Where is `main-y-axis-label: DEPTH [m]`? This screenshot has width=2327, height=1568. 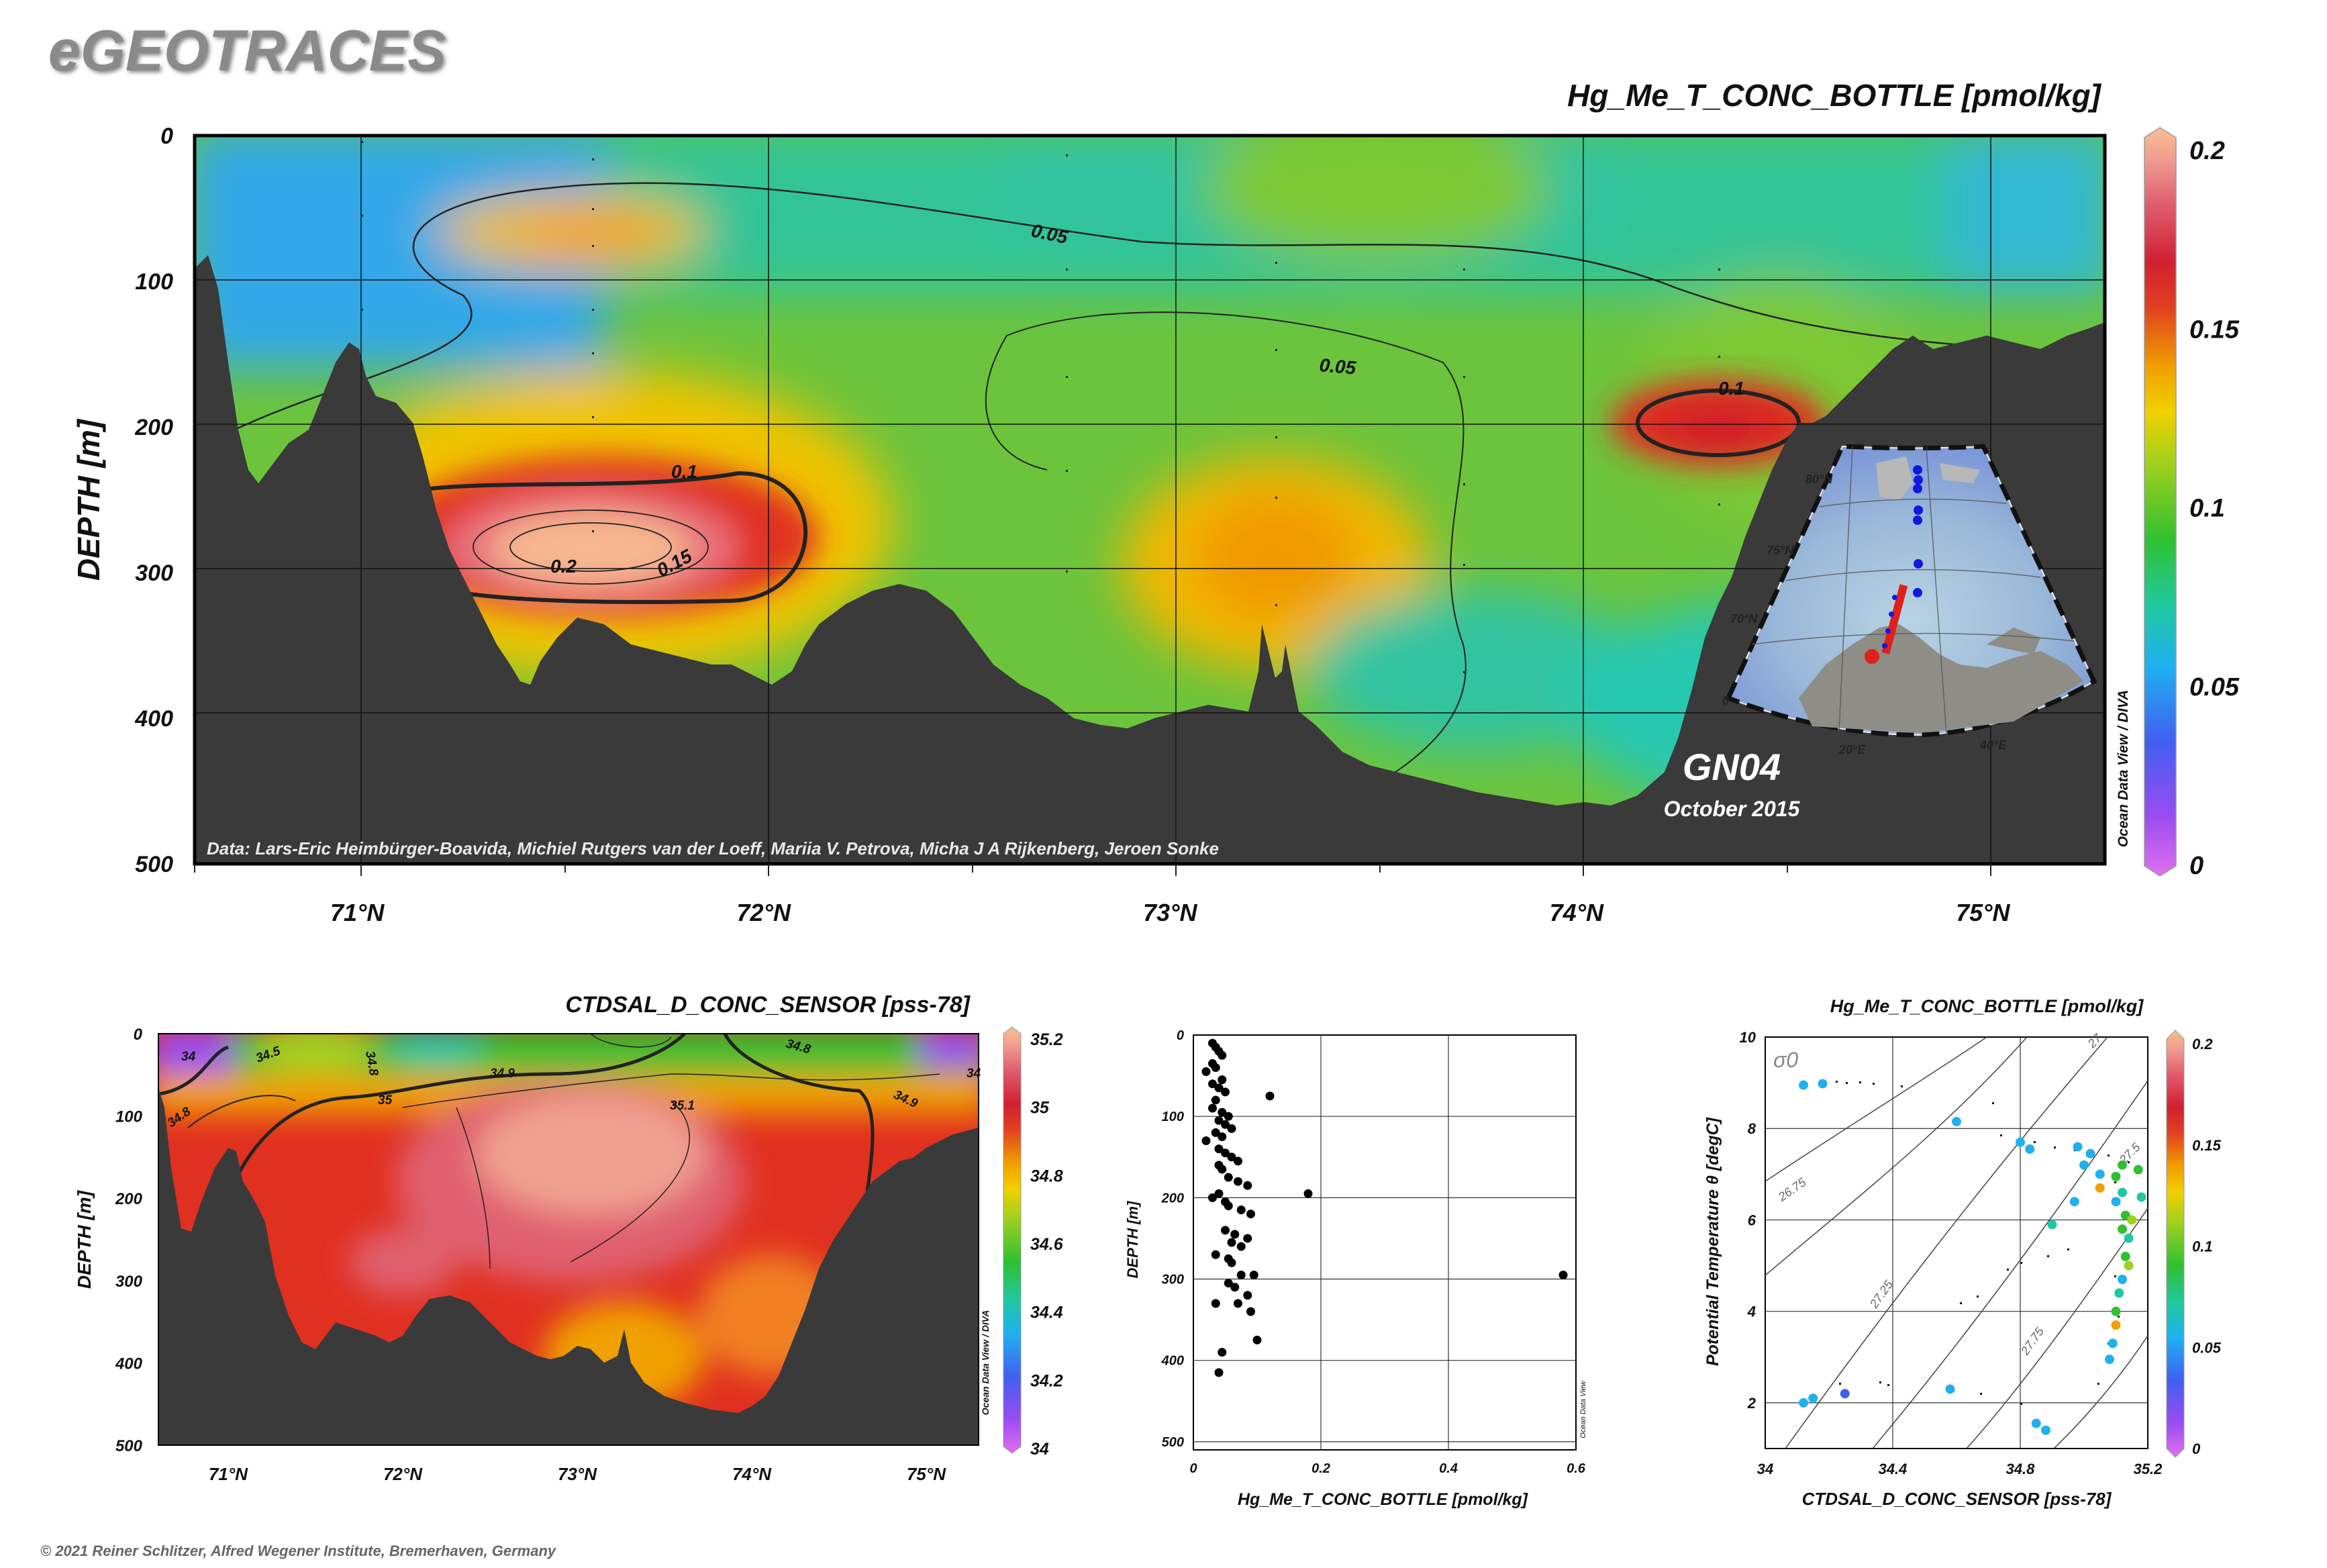
main-y-axis-label: DEPTH [m] is located at coordinates (88, 500).